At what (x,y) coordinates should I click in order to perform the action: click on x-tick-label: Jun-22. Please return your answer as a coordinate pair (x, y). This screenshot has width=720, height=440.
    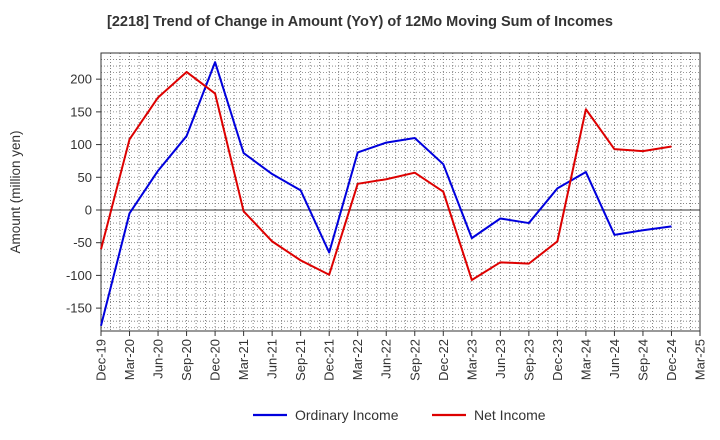
    Looking at the image, I should click on (386, 359).